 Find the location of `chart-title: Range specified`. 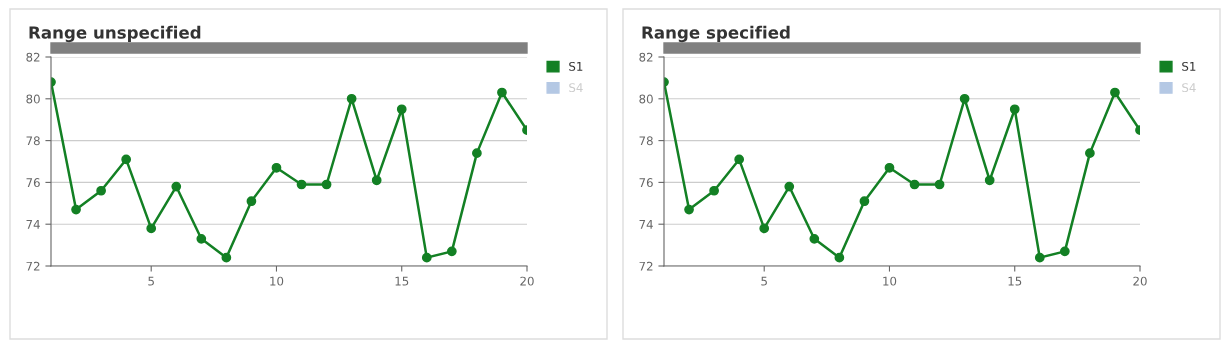

chart-title: Range specified is located at coordinates (716, 34).